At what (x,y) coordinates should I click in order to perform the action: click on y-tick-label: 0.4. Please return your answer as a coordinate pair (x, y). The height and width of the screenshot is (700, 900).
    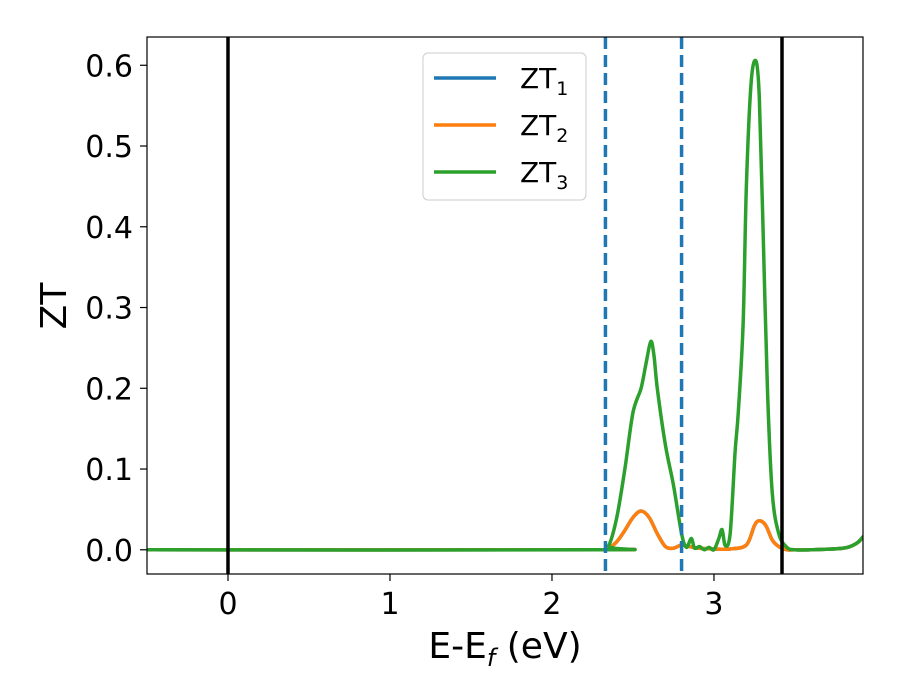
    Looking at the image, I should click on (109, 228).